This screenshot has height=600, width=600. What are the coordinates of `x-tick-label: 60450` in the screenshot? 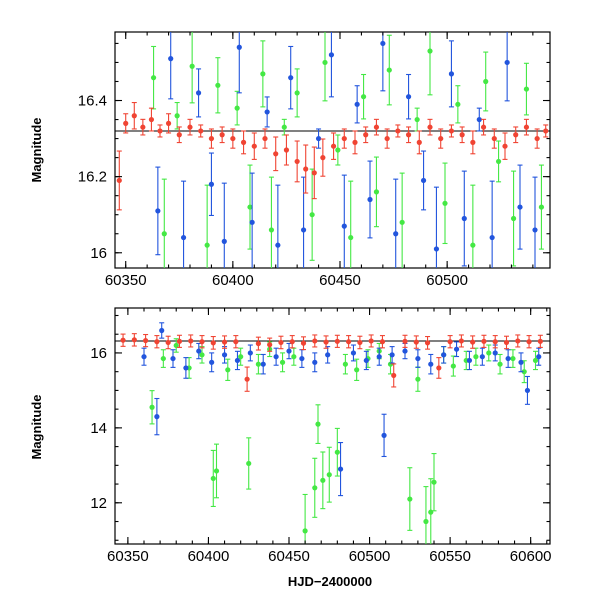 It's located at (289, 556).